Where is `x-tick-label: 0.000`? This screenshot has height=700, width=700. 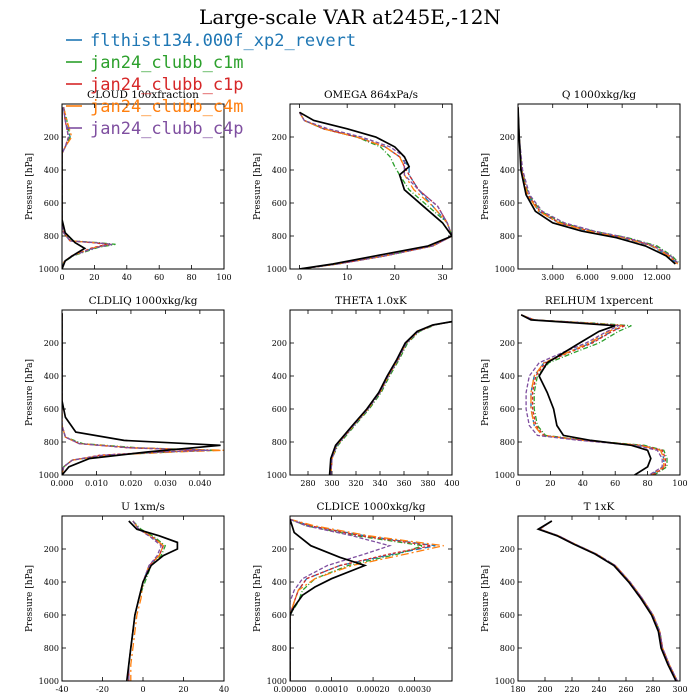
x-tick-label: 0.000 is located at coordinates (62, 483).